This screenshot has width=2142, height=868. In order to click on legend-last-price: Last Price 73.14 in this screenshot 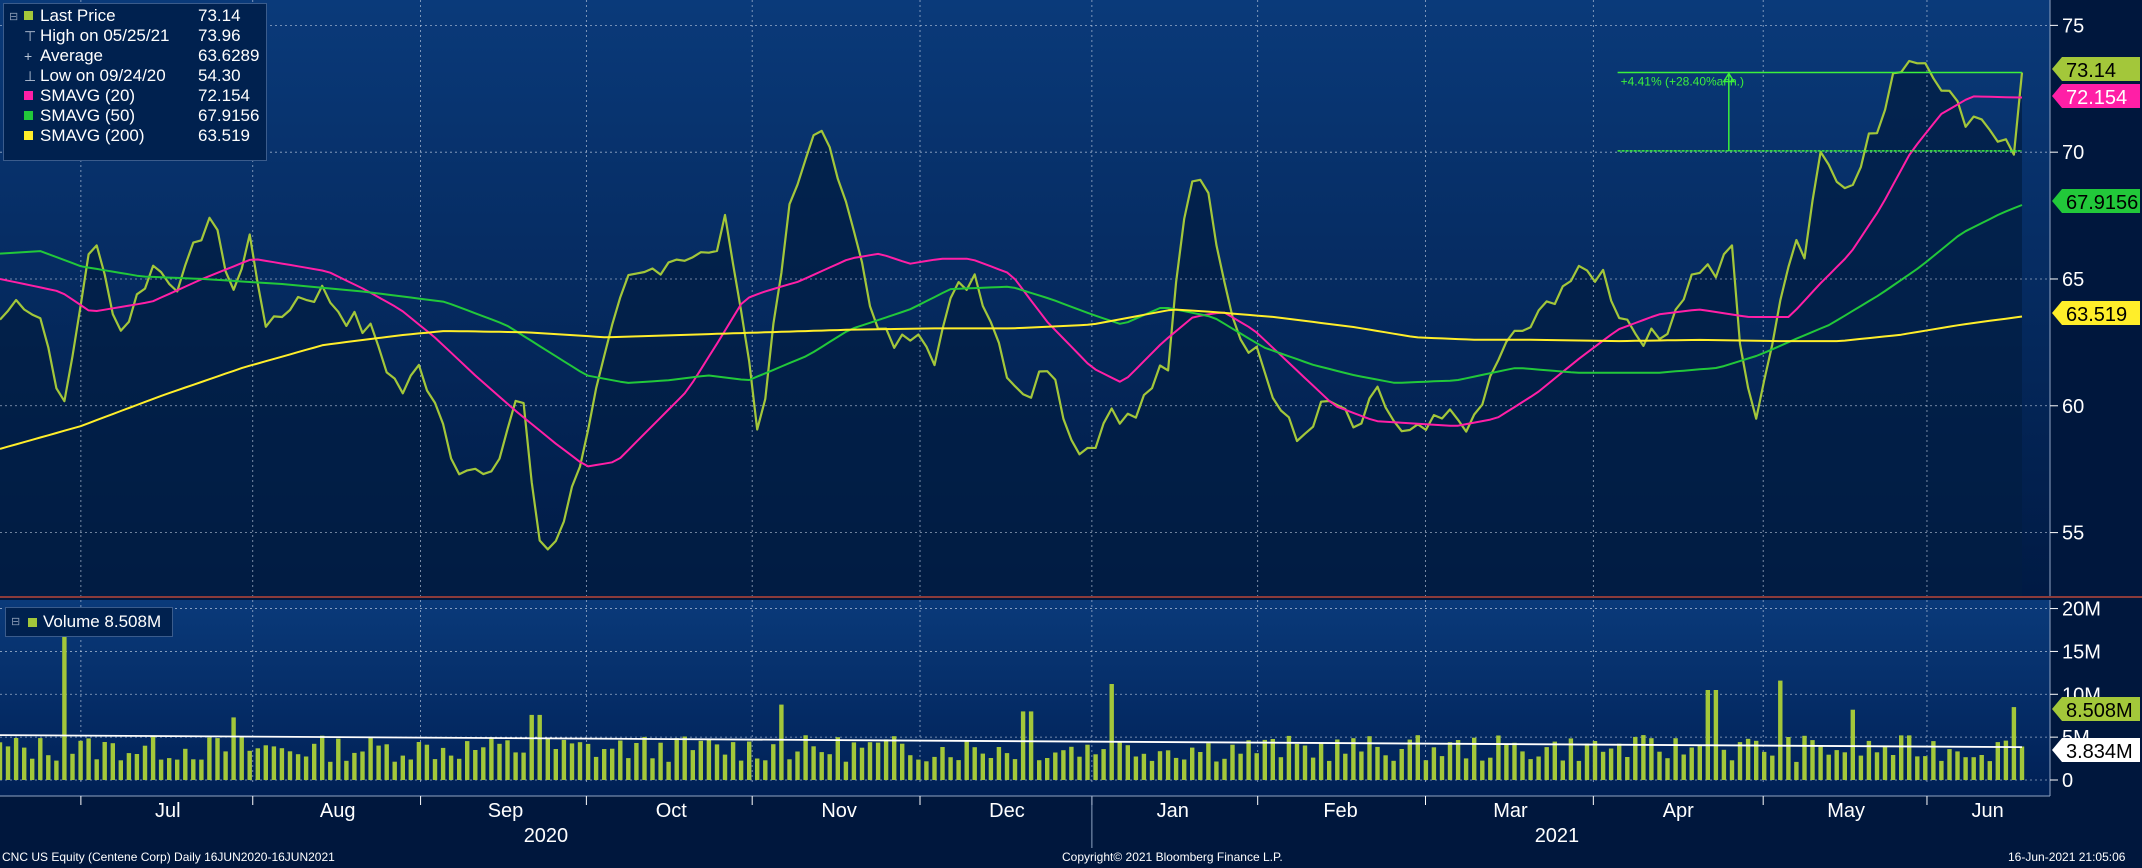, I will do `click(135, 16)`.